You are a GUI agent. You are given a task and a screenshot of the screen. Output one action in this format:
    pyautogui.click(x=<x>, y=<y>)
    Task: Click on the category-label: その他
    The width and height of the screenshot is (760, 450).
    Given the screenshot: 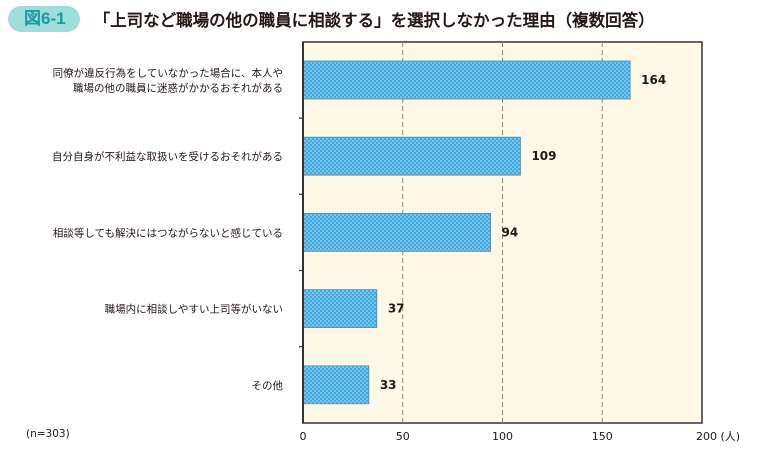 What is the action you would take?
    pyautogui.click(x=268, y=385)
    